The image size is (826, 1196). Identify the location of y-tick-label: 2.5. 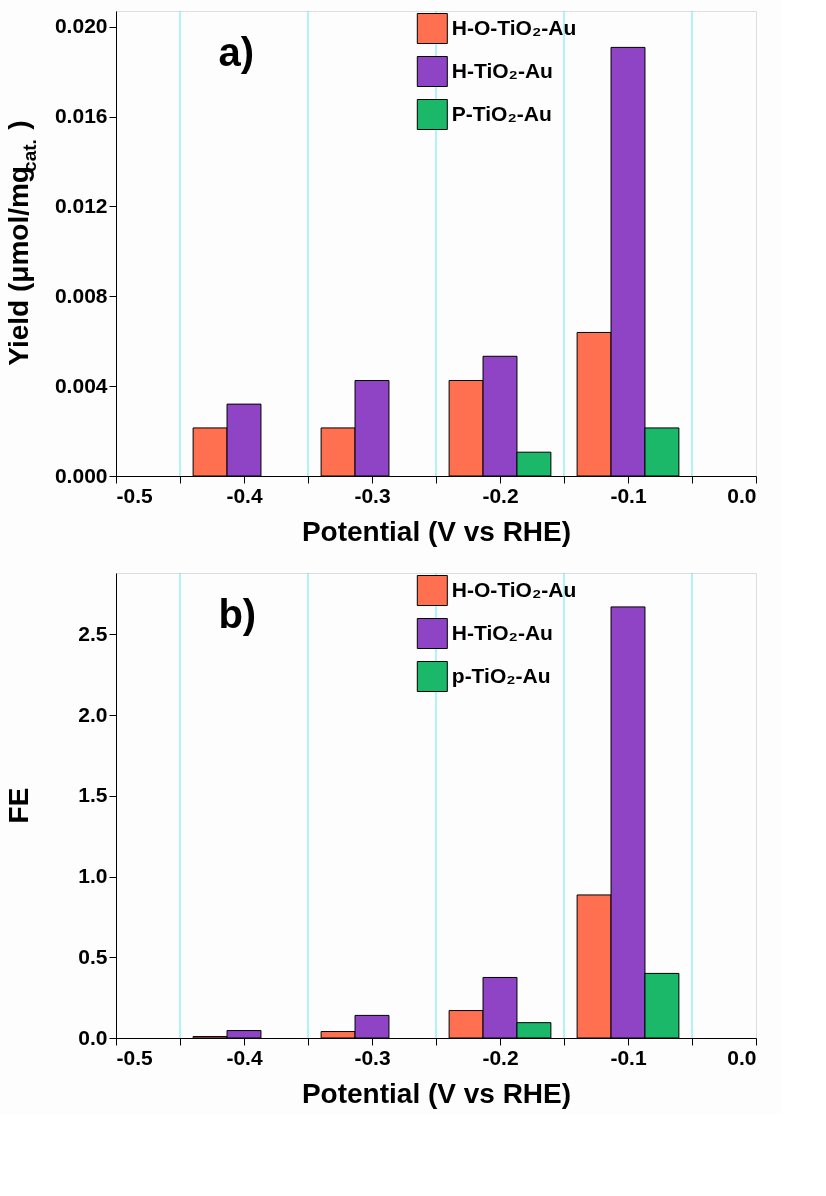
(93, 633).